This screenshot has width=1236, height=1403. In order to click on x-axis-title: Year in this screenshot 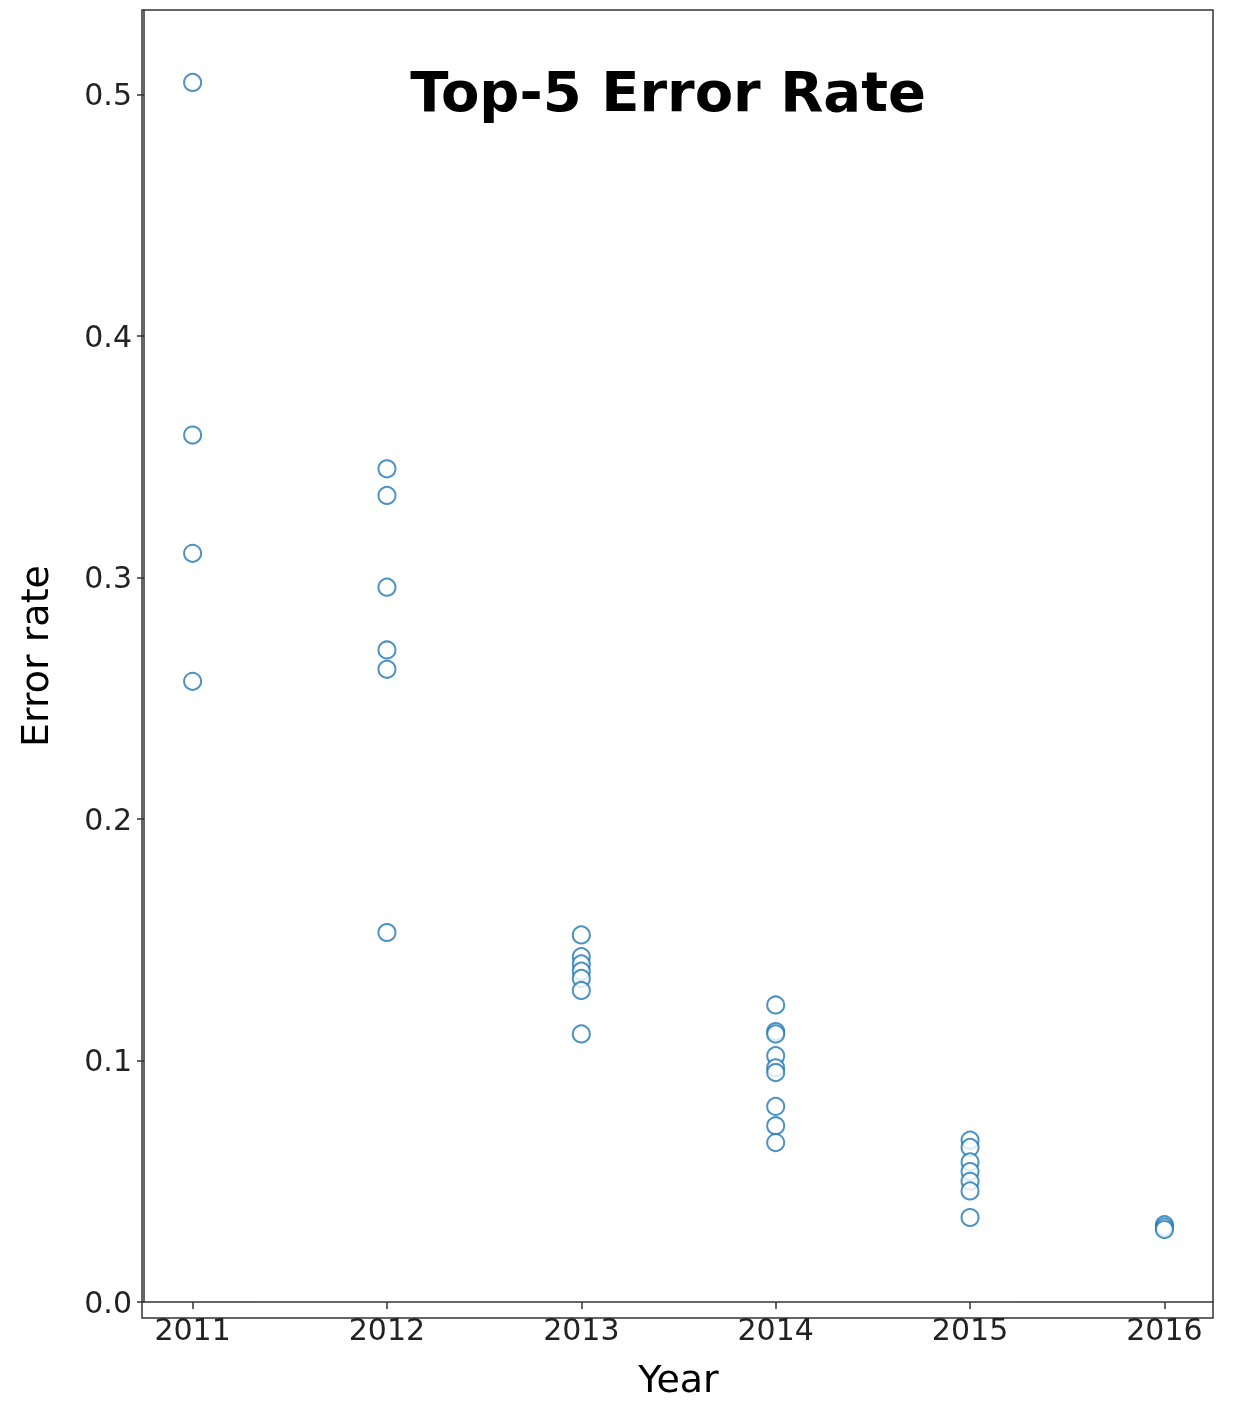, I will do `click(678, 1379)`.